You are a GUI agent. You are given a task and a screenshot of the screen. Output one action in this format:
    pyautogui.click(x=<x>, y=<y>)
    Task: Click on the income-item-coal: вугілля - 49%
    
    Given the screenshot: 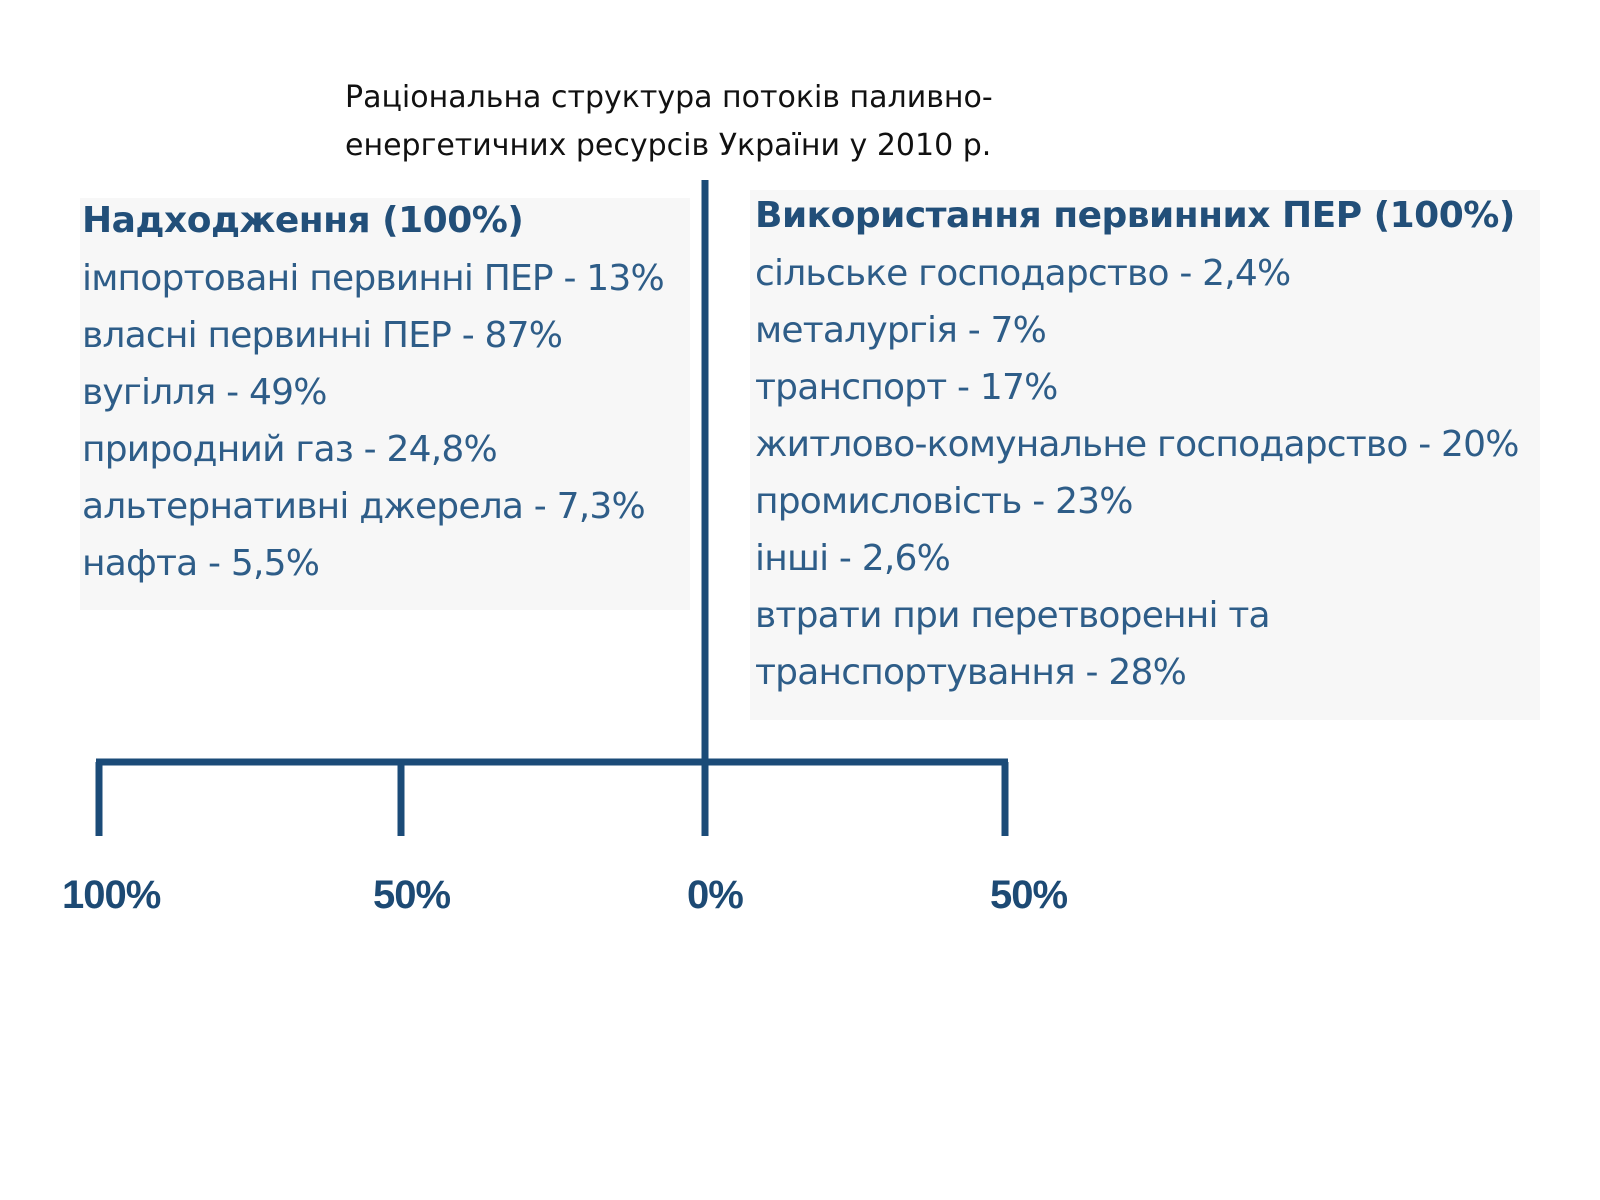 What is the action you would take?
    pyautogui.click(x=204, y=392)
    